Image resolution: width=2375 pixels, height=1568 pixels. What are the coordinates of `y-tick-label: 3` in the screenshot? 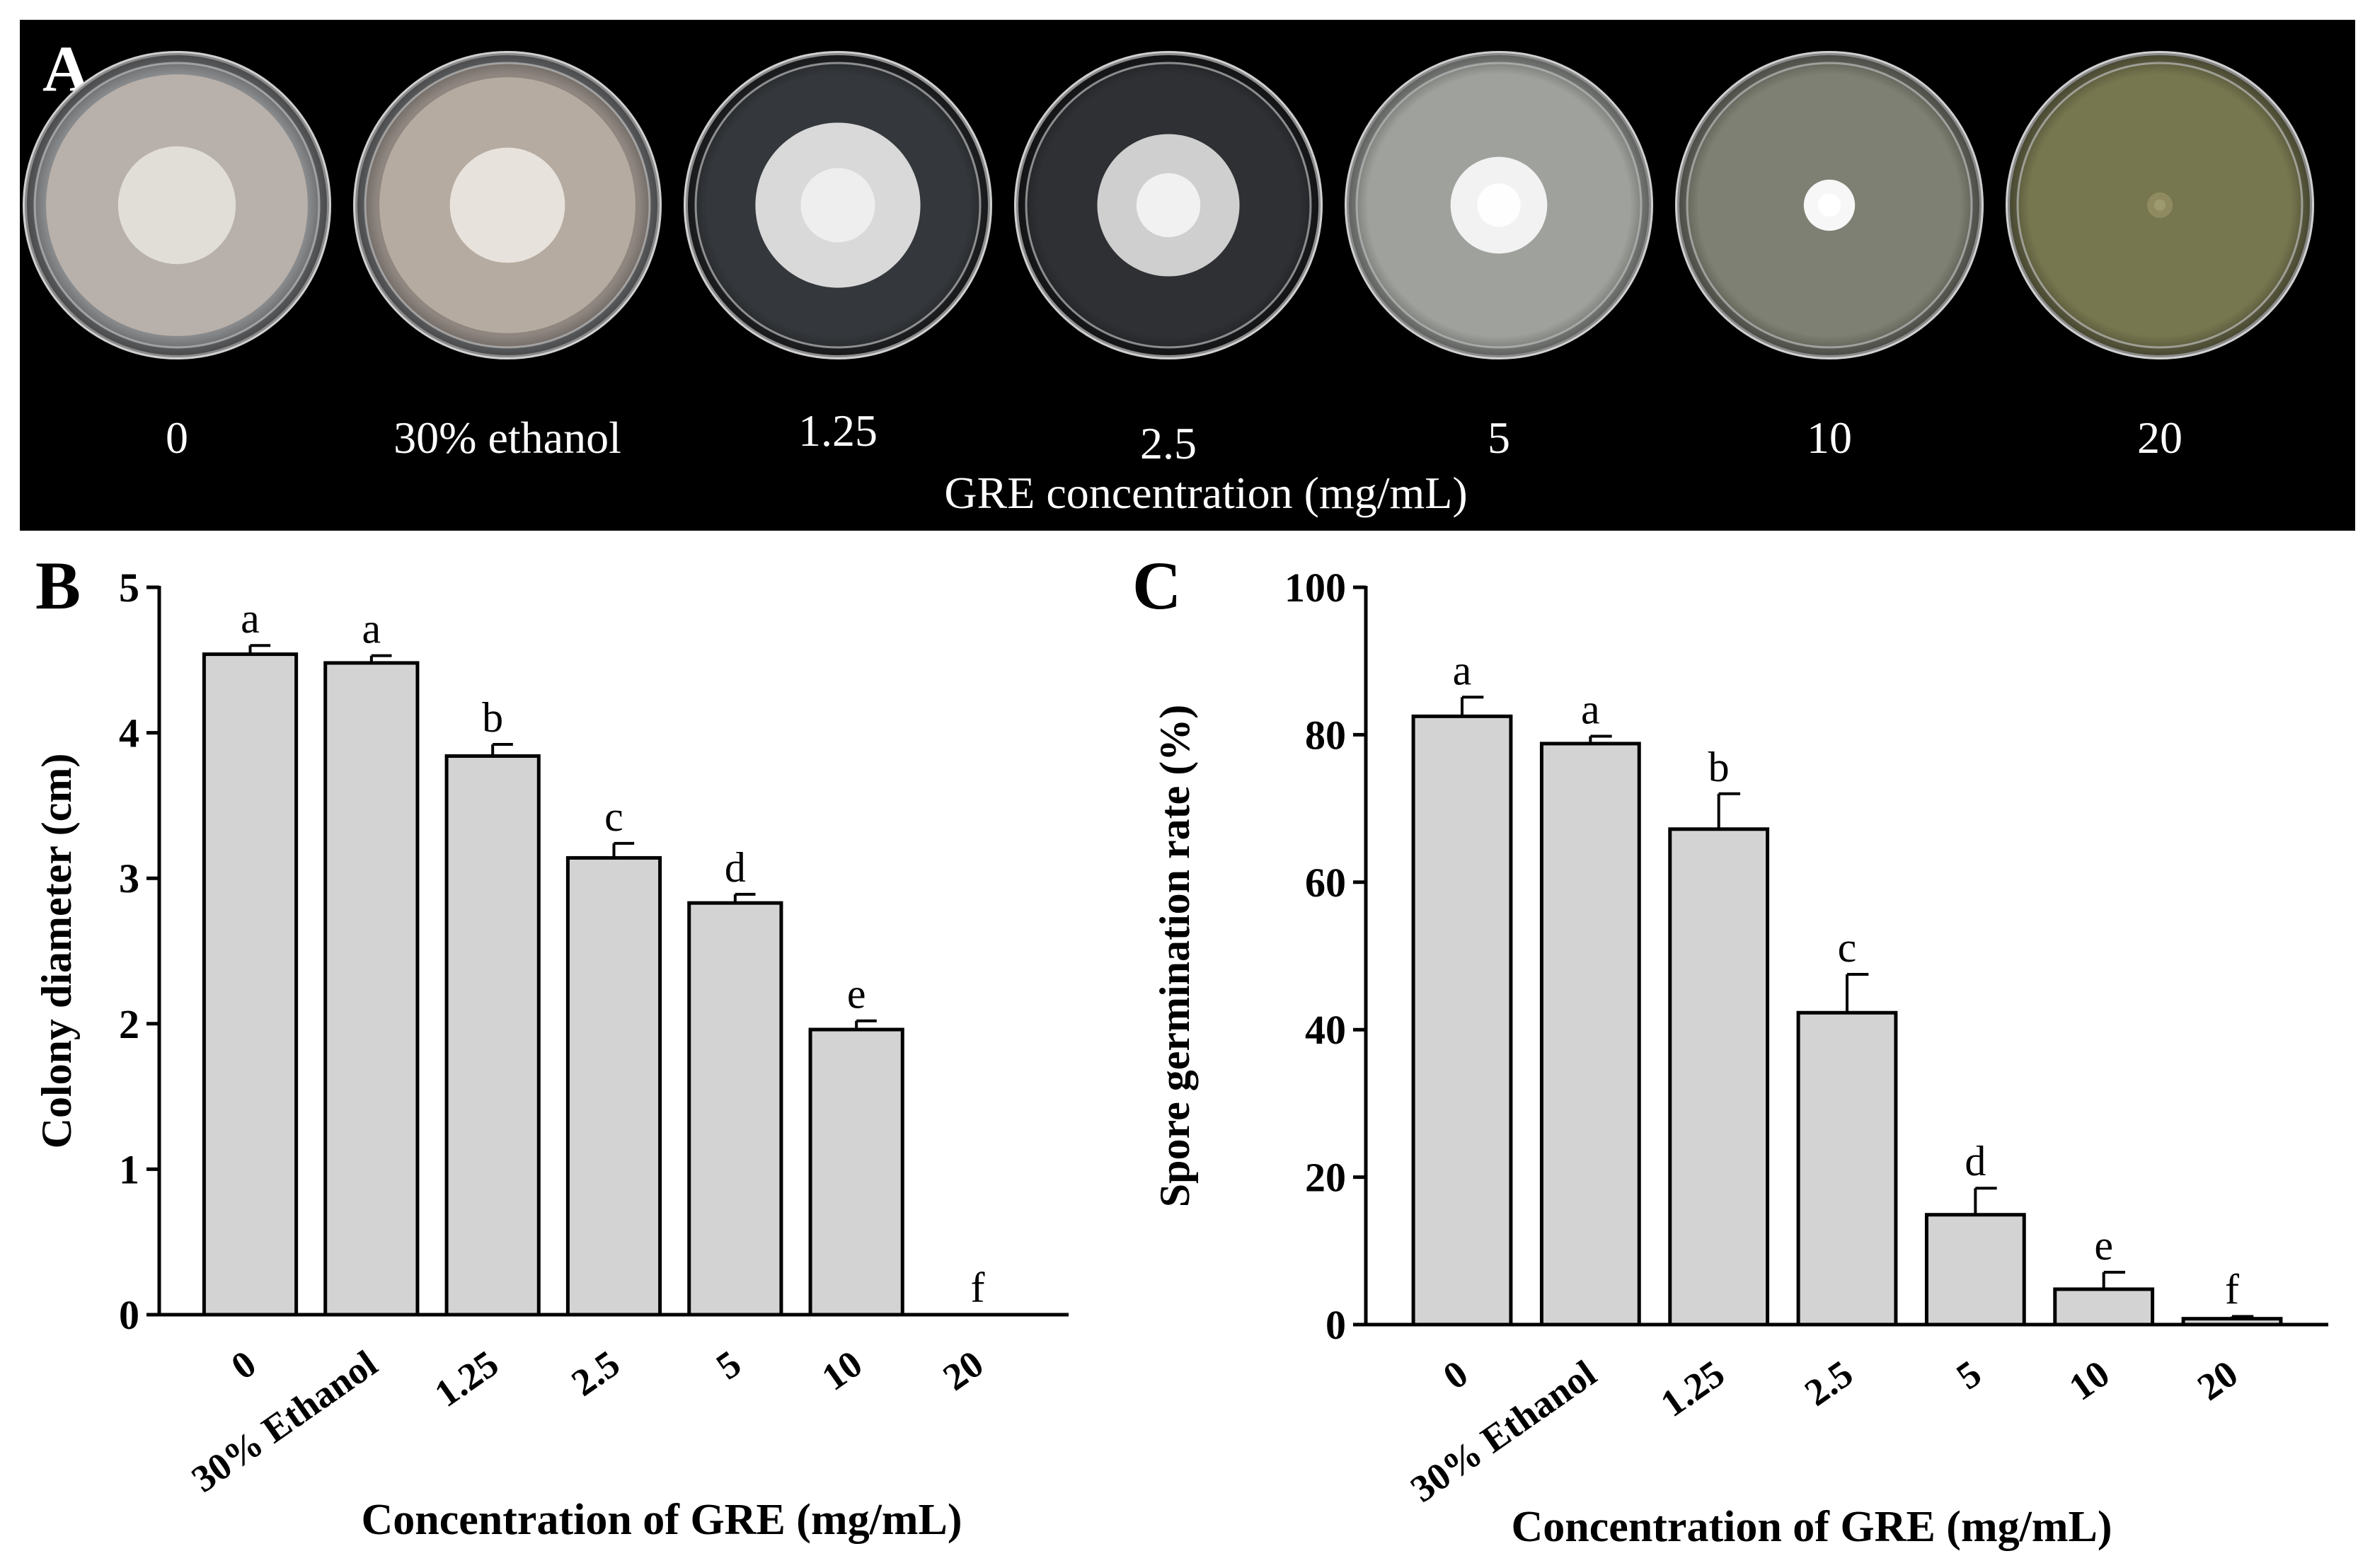 It's located at (129, 878).